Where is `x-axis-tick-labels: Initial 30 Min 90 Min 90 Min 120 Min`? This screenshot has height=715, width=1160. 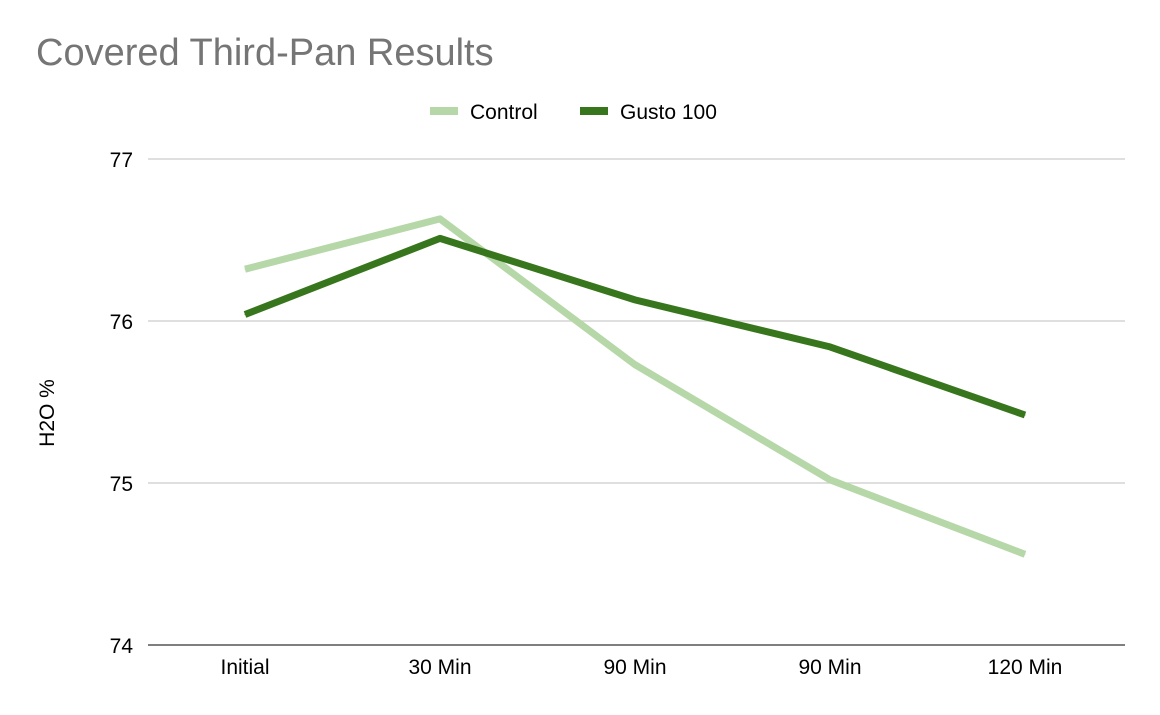 x-axis-tick-labels: Initial 30 Min 90 Min 90 Min 120 Min is located at coordinates (641, 667).